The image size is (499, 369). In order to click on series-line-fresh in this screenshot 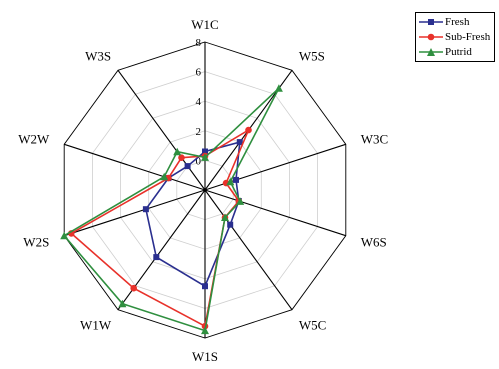, I will do `click(193, 214)`.